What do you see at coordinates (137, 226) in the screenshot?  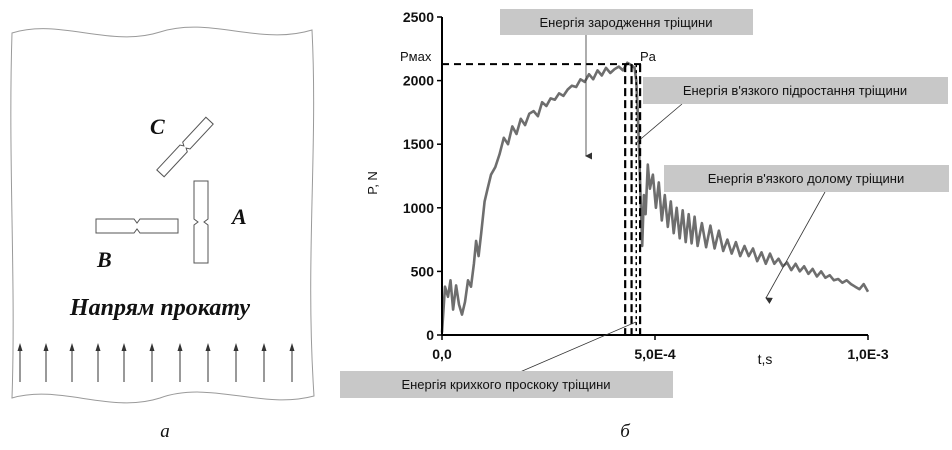 I see `specimen-b` at bounding box center [137, 226].